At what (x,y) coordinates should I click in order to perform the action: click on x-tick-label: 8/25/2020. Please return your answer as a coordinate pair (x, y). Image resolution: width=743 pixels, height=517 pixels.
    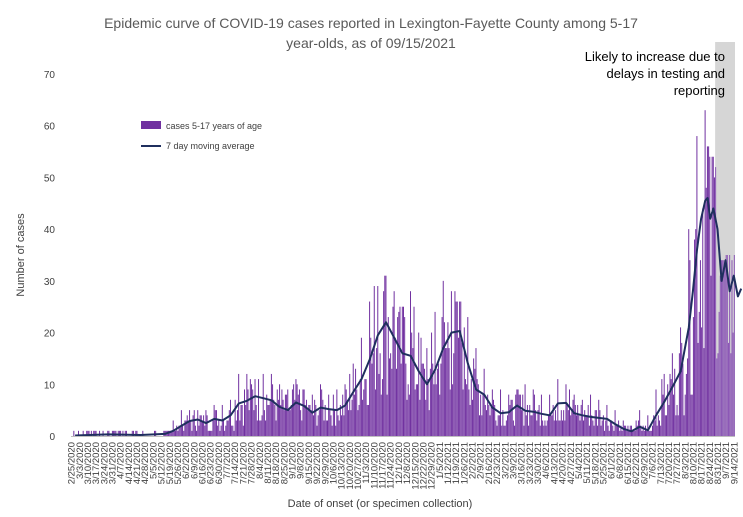
    Looking at the image, I should click on (284, 463).